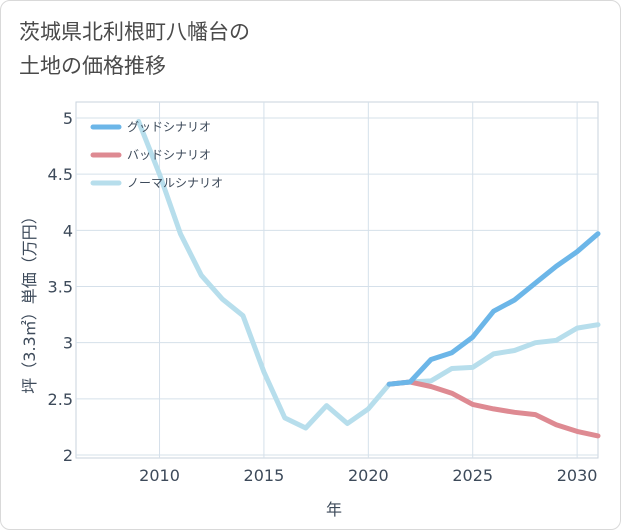 This screenshot has width=621, height=530. Describe the element at coordinates (493, 409) in the screenshot. I see `series-line-bad` at that location.